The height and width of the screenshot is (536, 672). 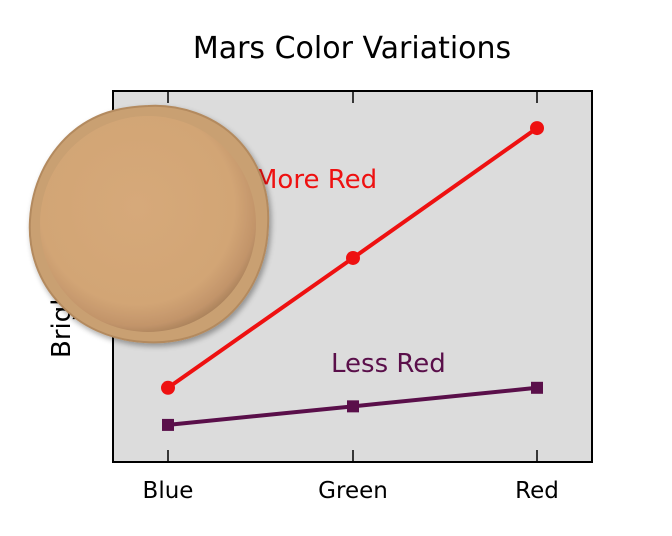 What do you see at coordinates (537, 387) in the screenshot?
I see `data-point-less-red-red` at bounding box center [537, 387].